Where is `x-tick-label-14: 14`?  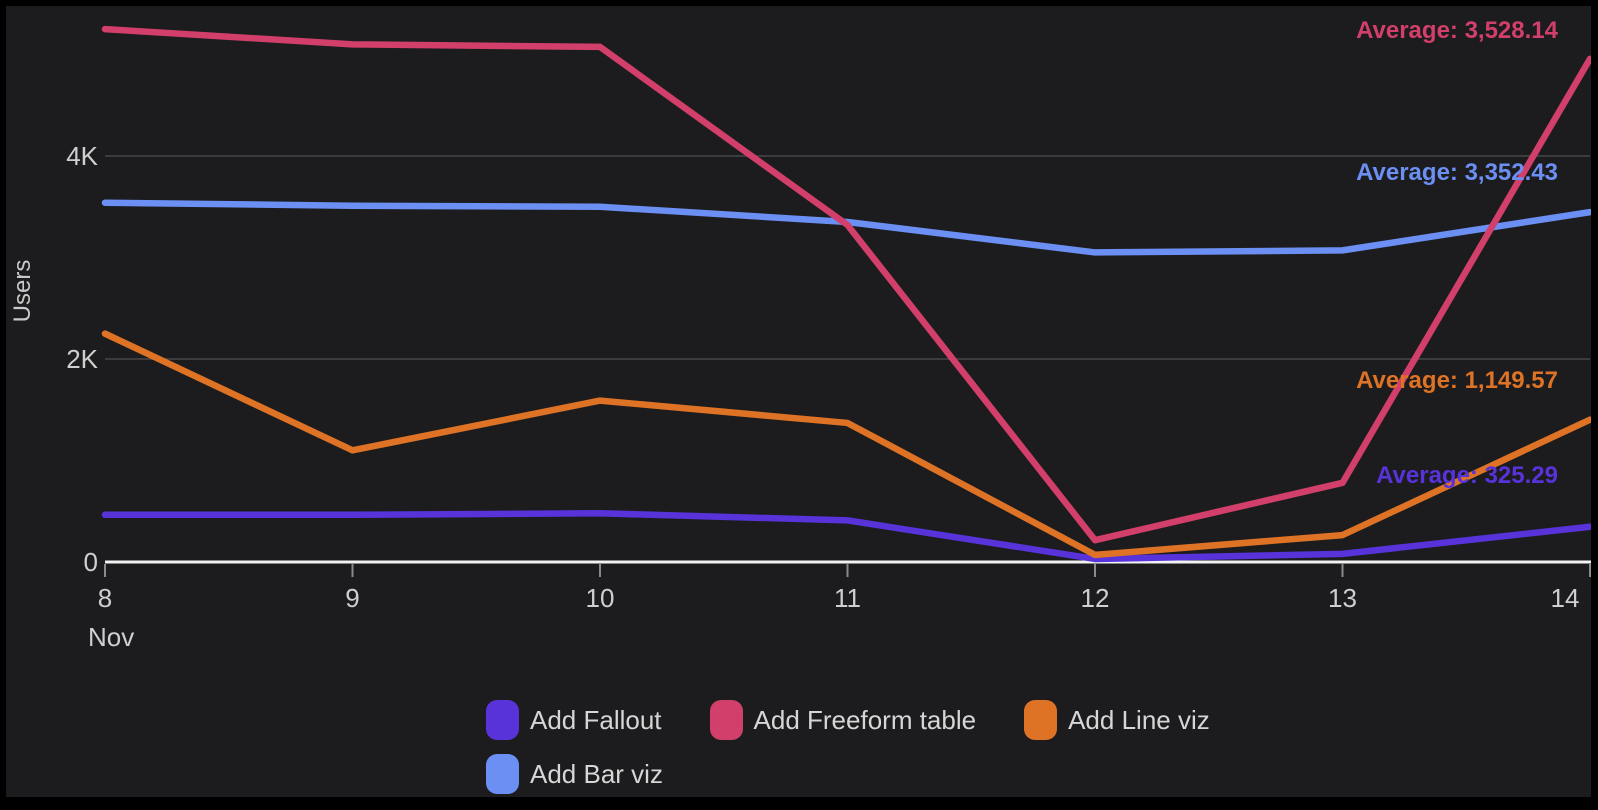
x-tick-label-14: 14 is located at coordinates (1565, 598).